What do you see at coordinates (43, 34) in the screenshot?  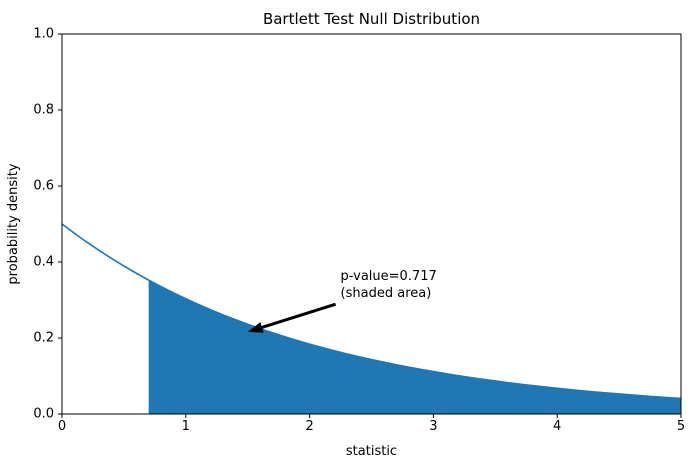 I see `y-tick-label: 1.0` at bounding box center [43, 34].